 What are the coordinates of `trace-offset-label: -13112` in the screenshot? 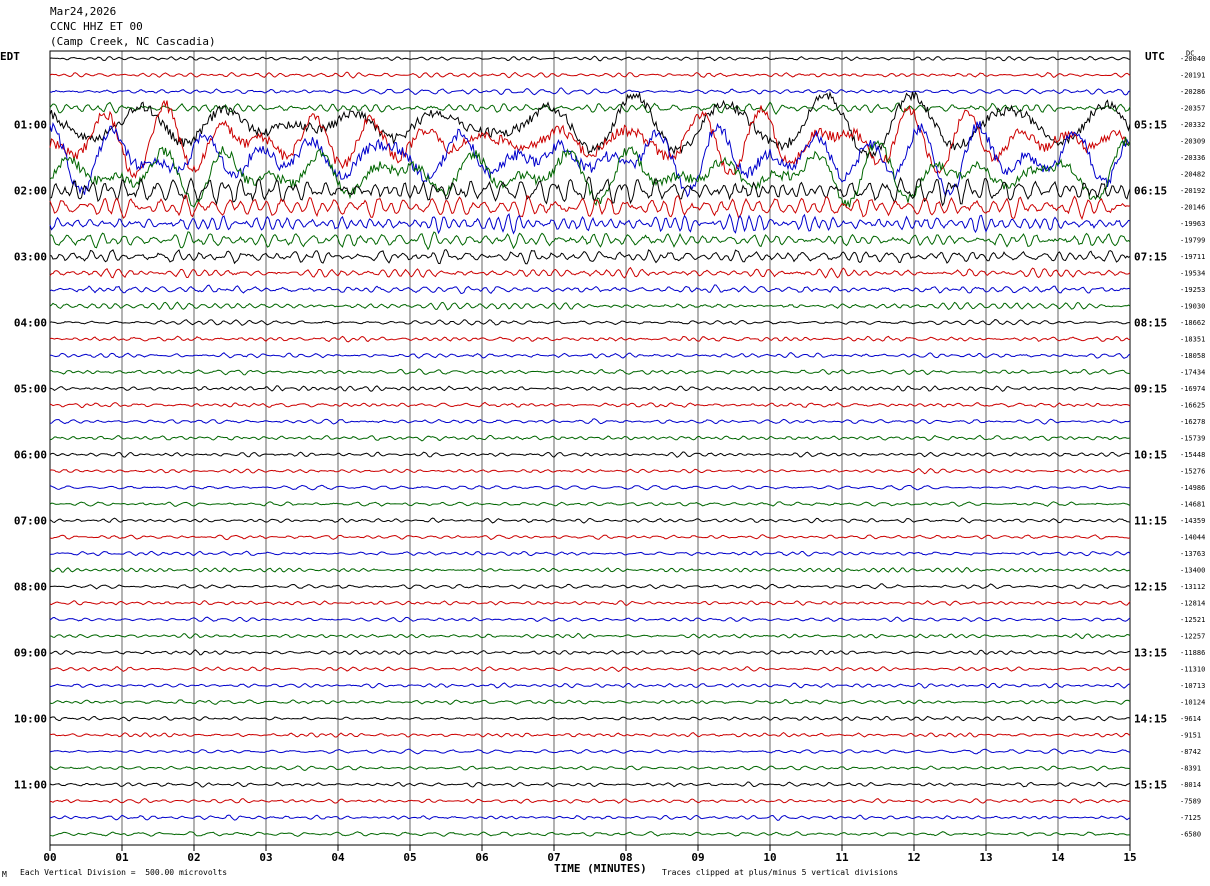 It's located at (1192, 587).